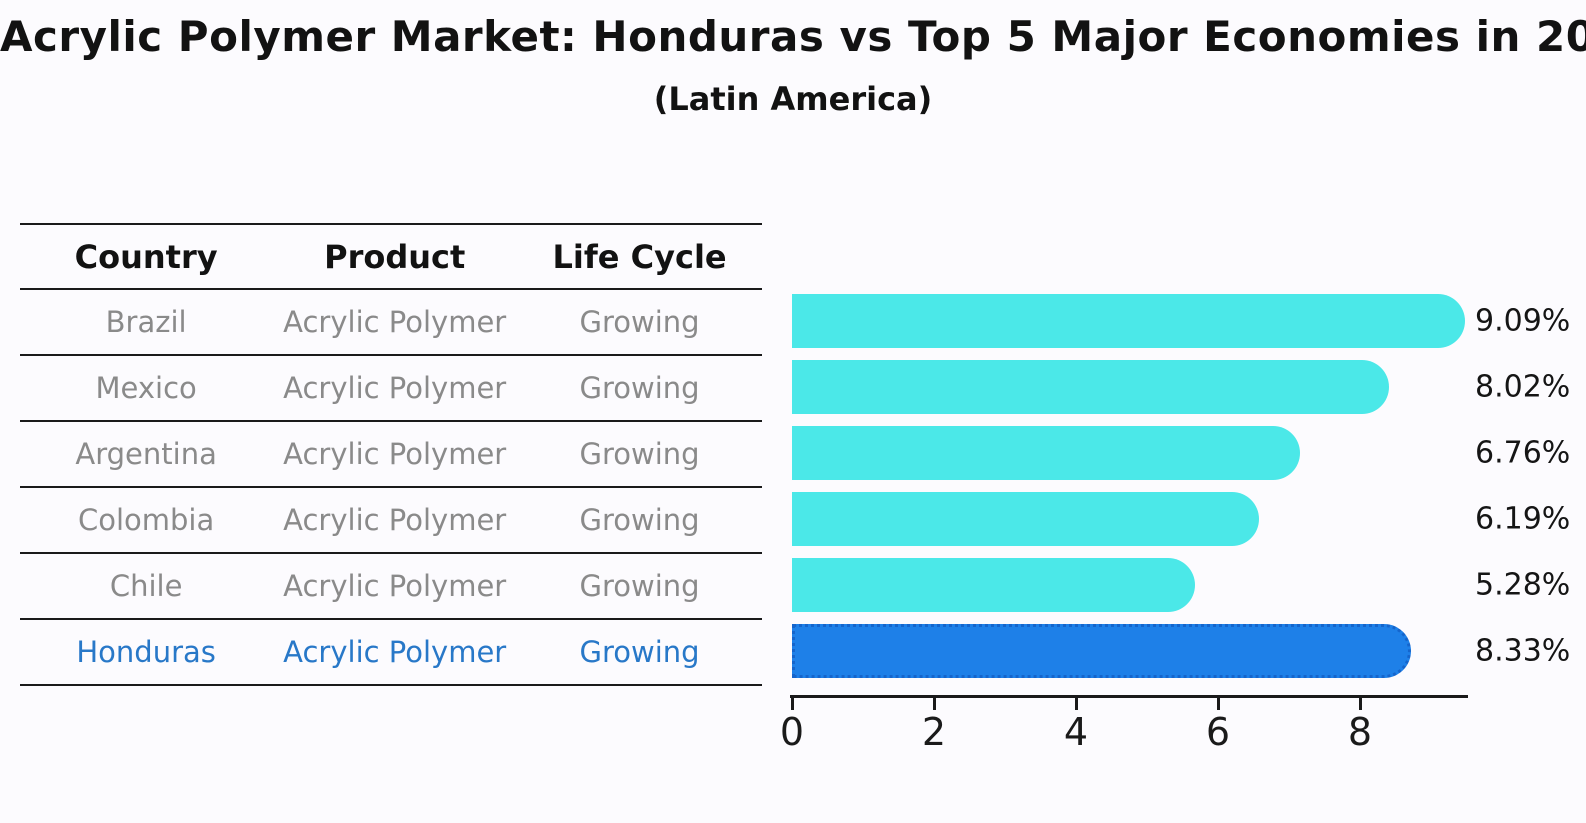 The image size is (1586, 823). I want to click on table-header-country: Country, so click(146, 256).